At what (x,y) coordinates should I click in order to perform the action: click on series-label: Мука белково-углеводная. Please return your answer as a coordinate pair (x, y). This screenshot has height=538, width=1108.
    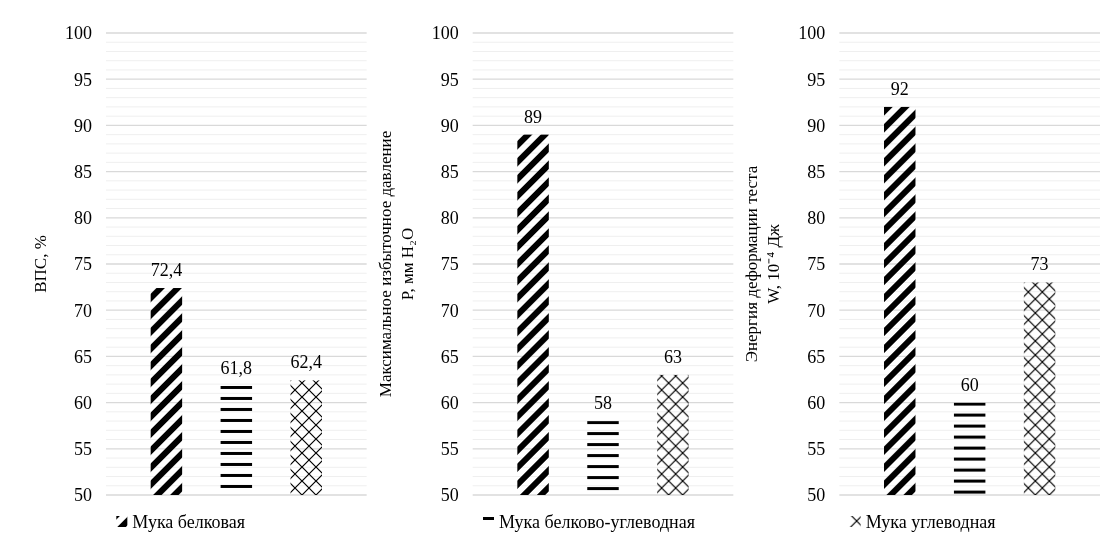
    Looking at the image, I should click on (597, 522).